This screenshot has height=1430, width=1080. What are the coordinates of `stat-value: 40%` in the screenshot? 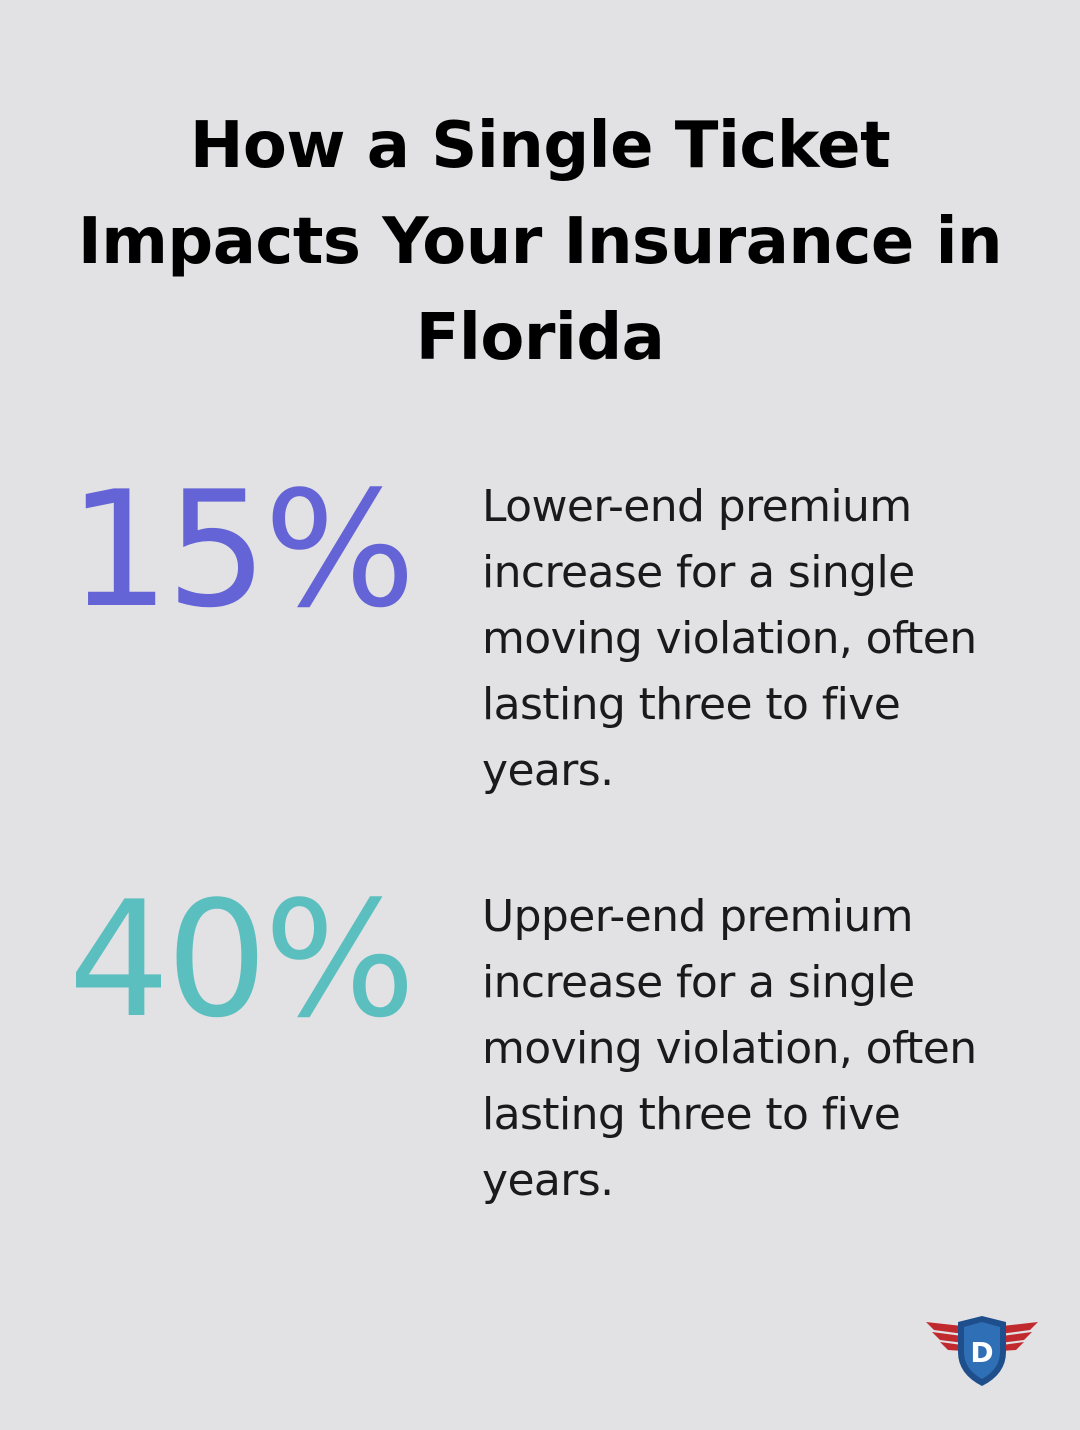 It's located at (242, 959).